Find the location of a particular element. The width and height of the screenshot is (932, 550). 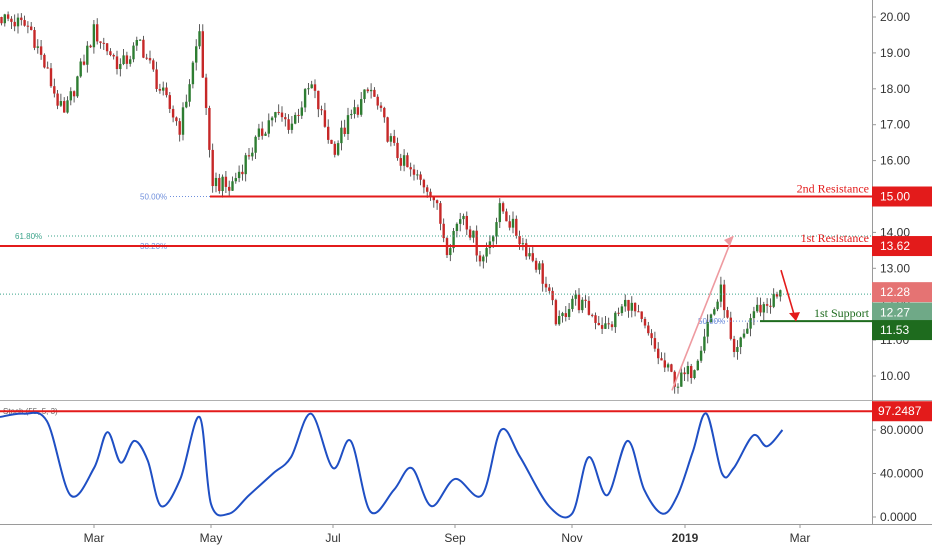

price-tag: 12.27 is located at coordinates (895, 313).